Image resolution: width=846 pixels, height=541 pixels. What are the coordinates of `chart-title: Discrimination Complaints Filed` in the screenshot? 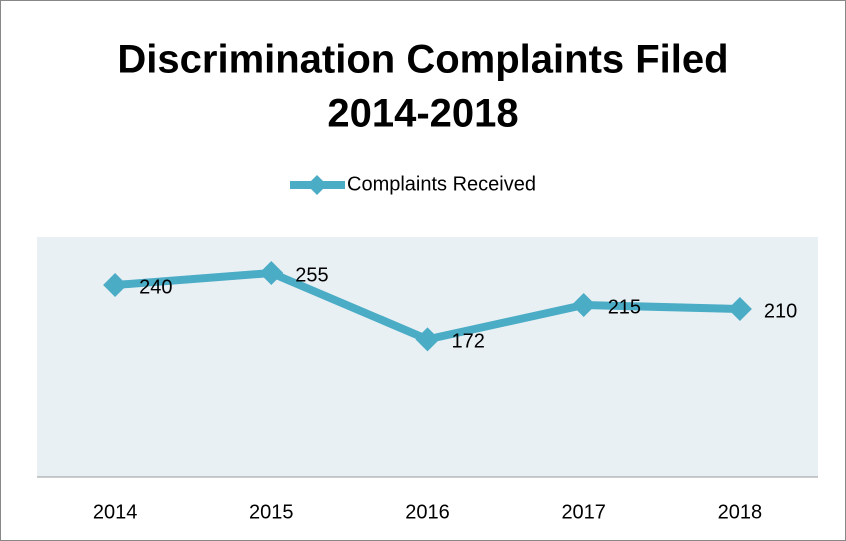 It's located at (422, 60).